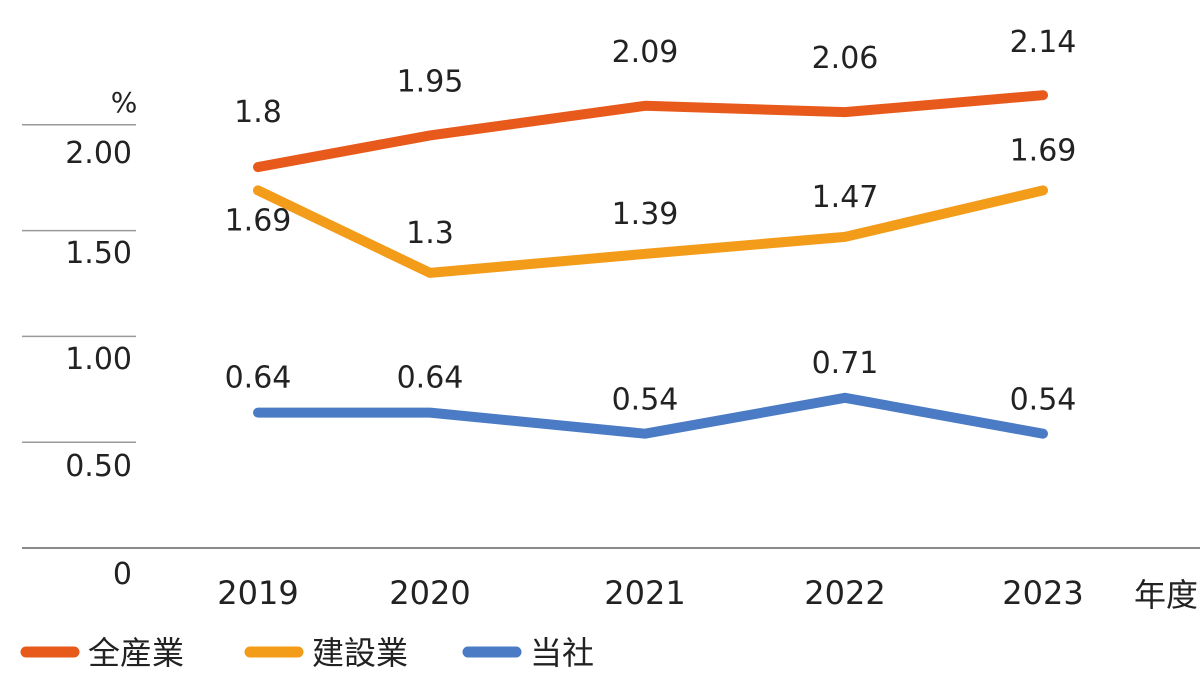 This screenshot has width=1200, height=698. Describe the element at coordinates (98, 253) in the screenshot. I see `y-tick-label: 1.50` at that location.